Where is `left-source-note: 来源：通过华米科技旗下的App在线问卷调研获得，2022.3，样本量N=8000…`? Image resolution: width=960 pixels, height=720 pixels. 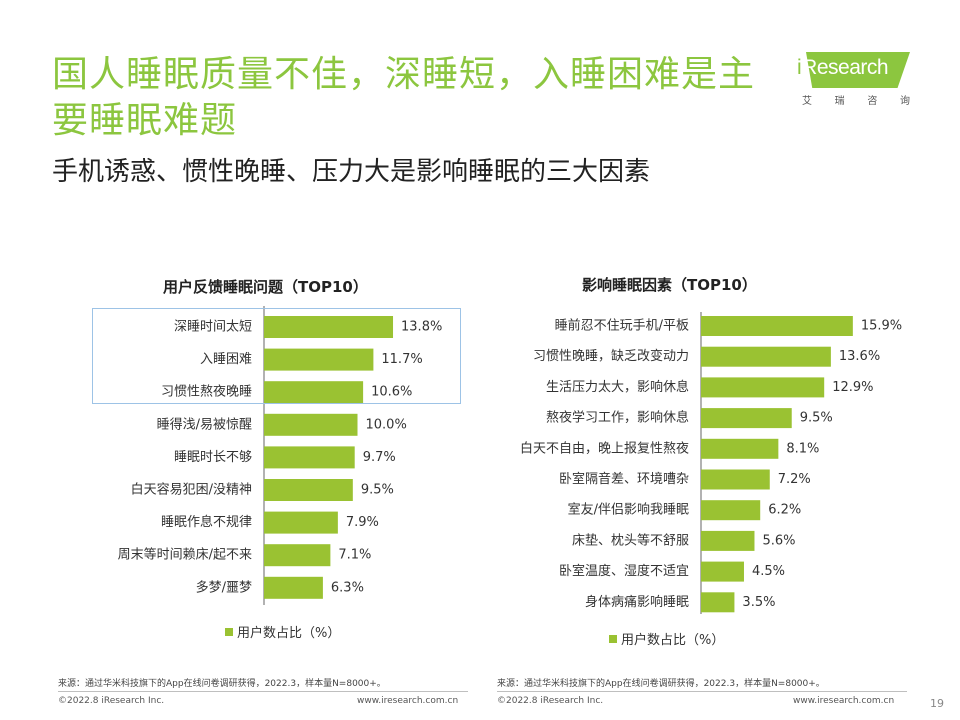 left-source-note: 来源：通过华米科技旗下的App在线问卷调研获得，2022.3，样本量N=8000… is located at coordinates (222, 684).